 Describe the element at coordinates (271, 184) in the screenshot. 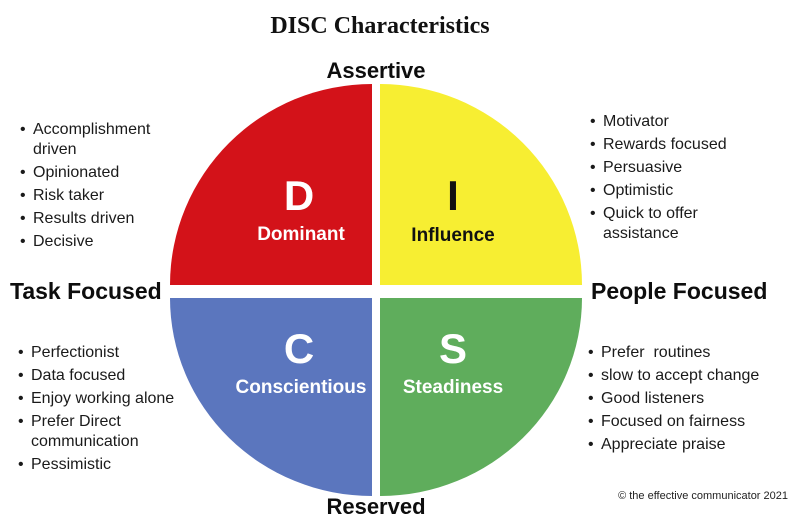

I see `quadrant-dominant` at that location.